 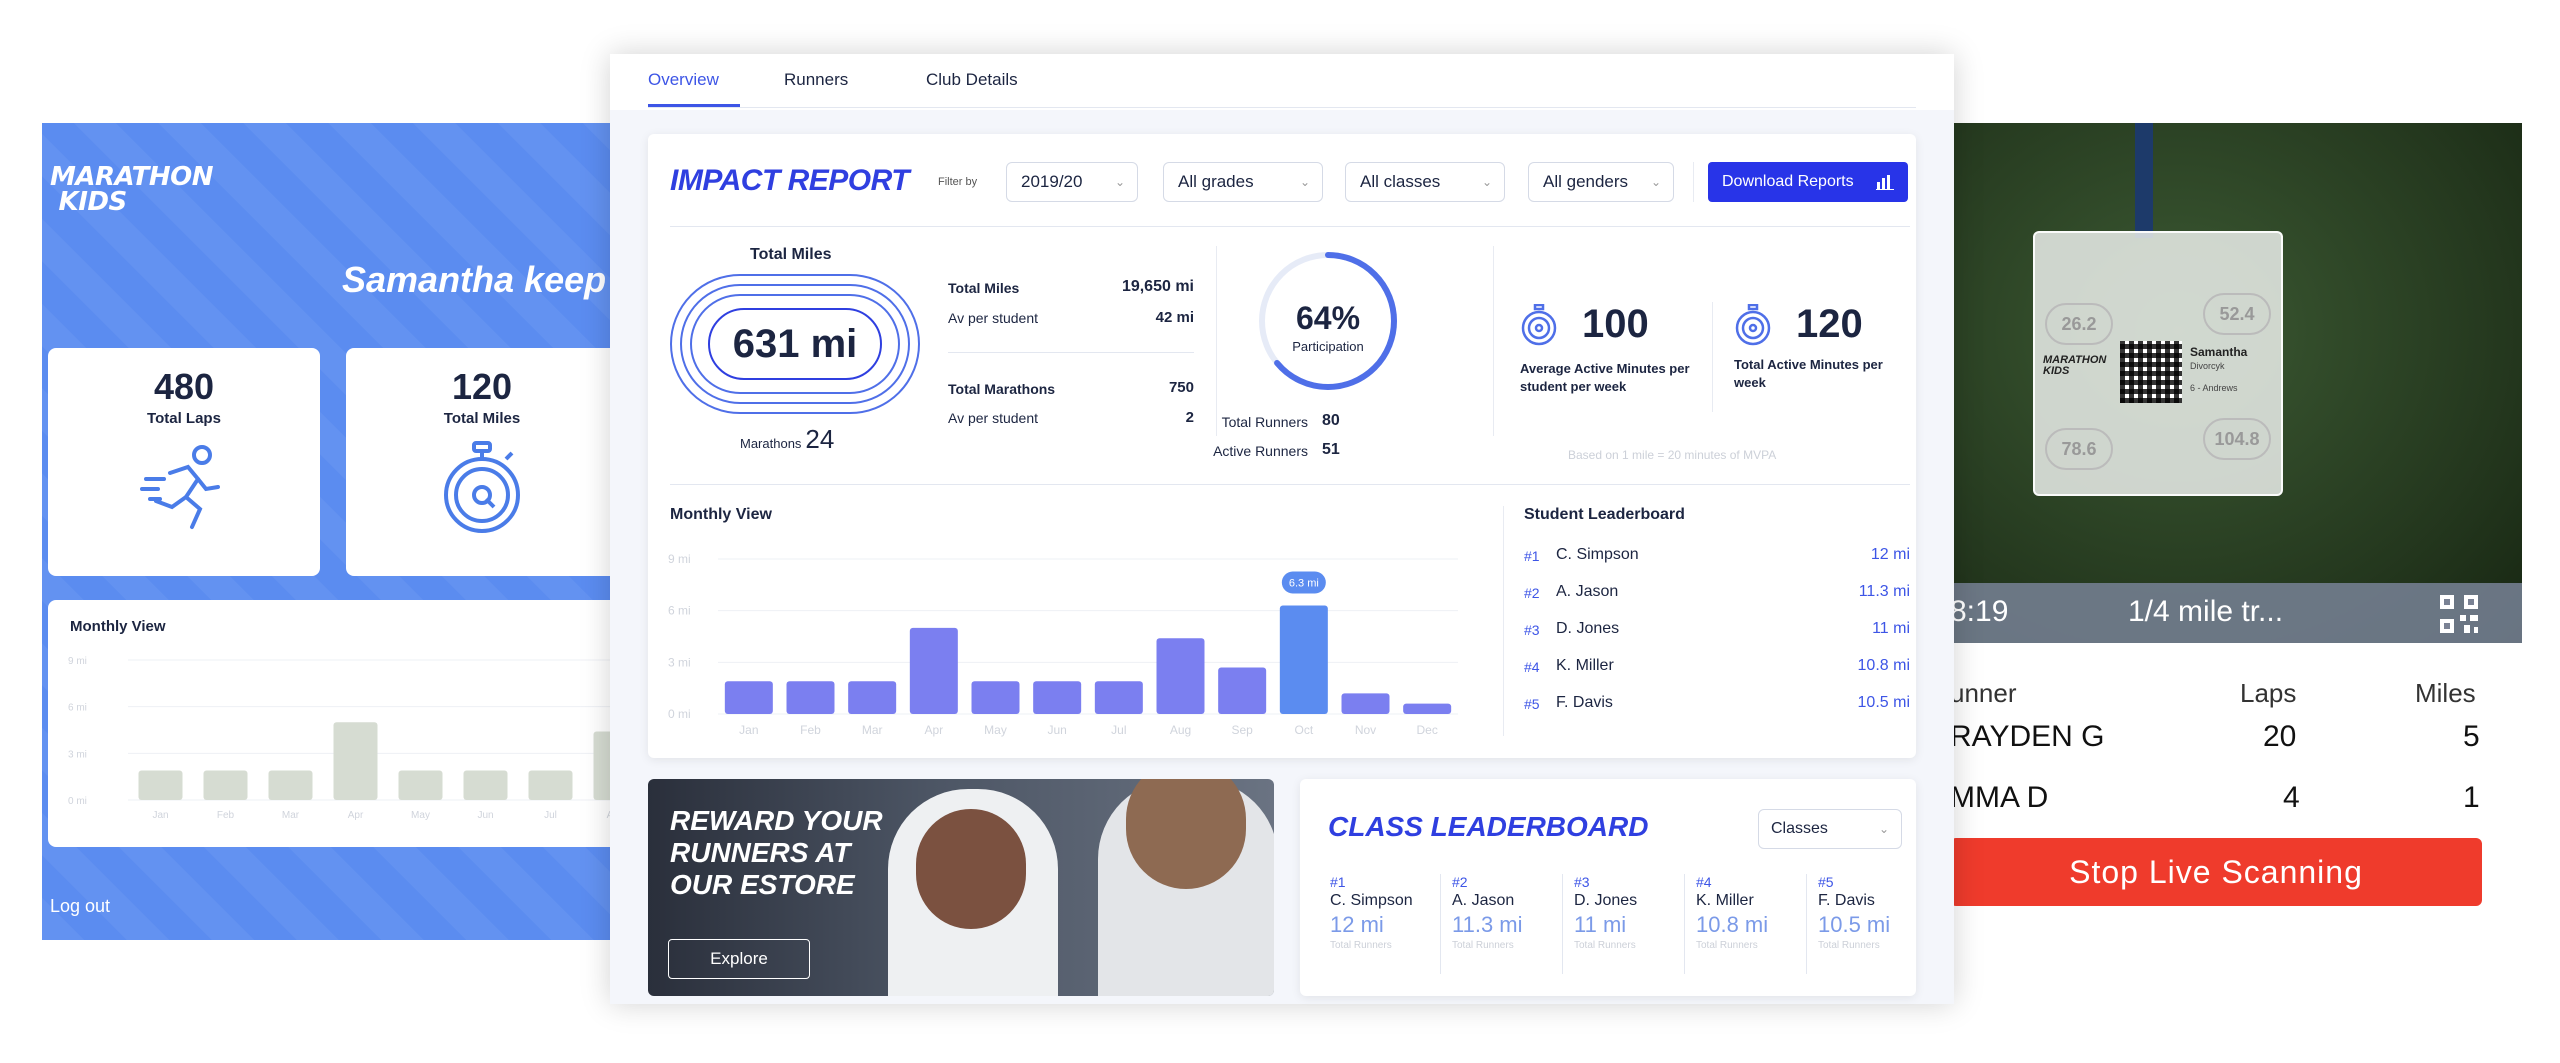 What do you see at coordinates (1634, 912) in the screenshot?
I see `class-entry: #3 D. Jones 11 mi Total Runners` at bounding box center [1634, 912].